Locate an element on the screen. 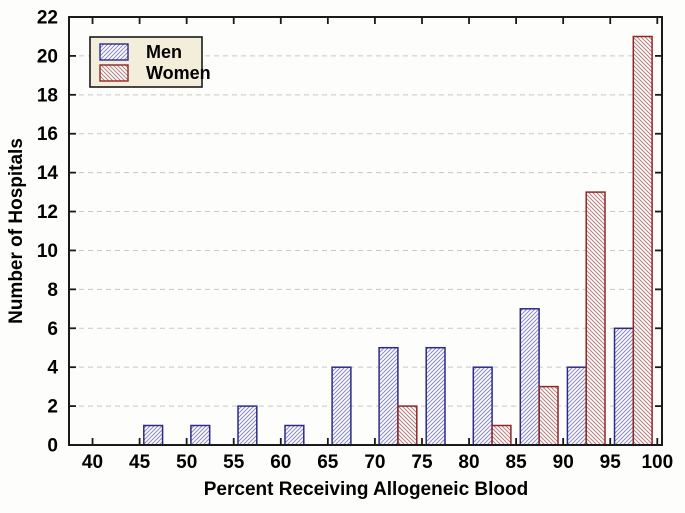 This screenshot has height=513, width=685. x-tick-label-50: 50 is located at coordinates (186, 462).